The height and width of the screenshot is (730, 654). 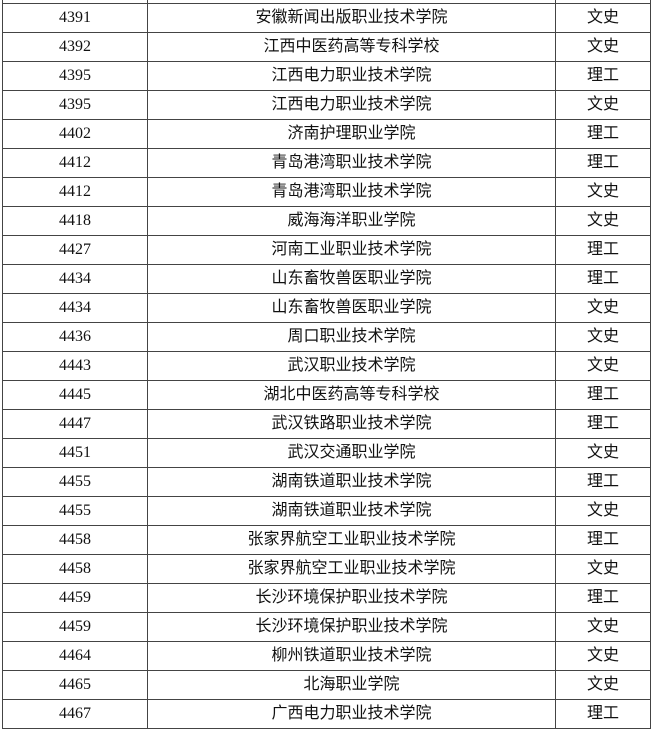 I want to click on table-row: 4465 北海职业学院 文史, so click(x=326, y=685).